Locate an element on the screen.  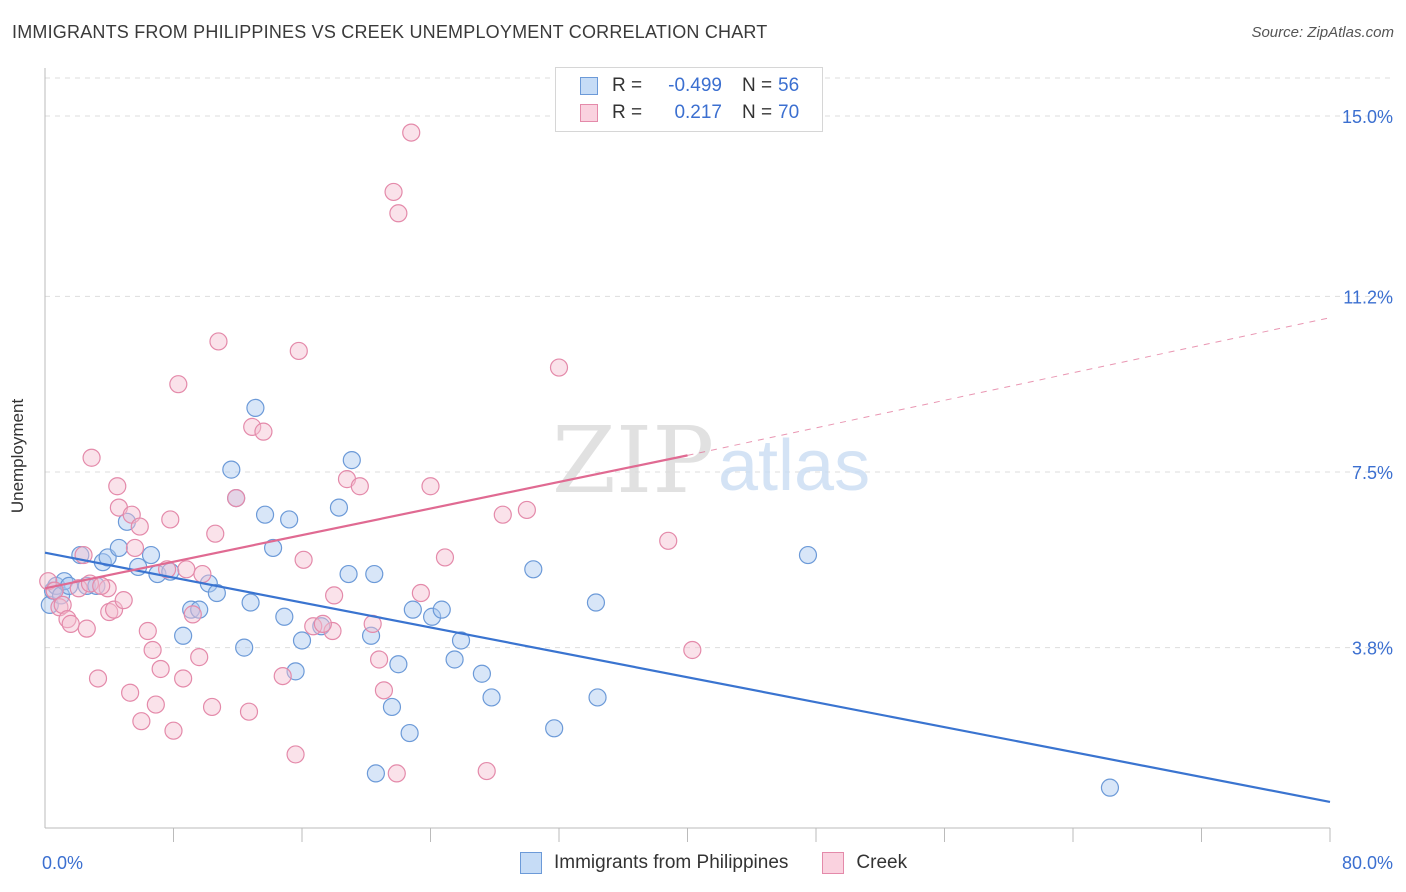
creek-trend-extension is located at coordinates (1009, 386).